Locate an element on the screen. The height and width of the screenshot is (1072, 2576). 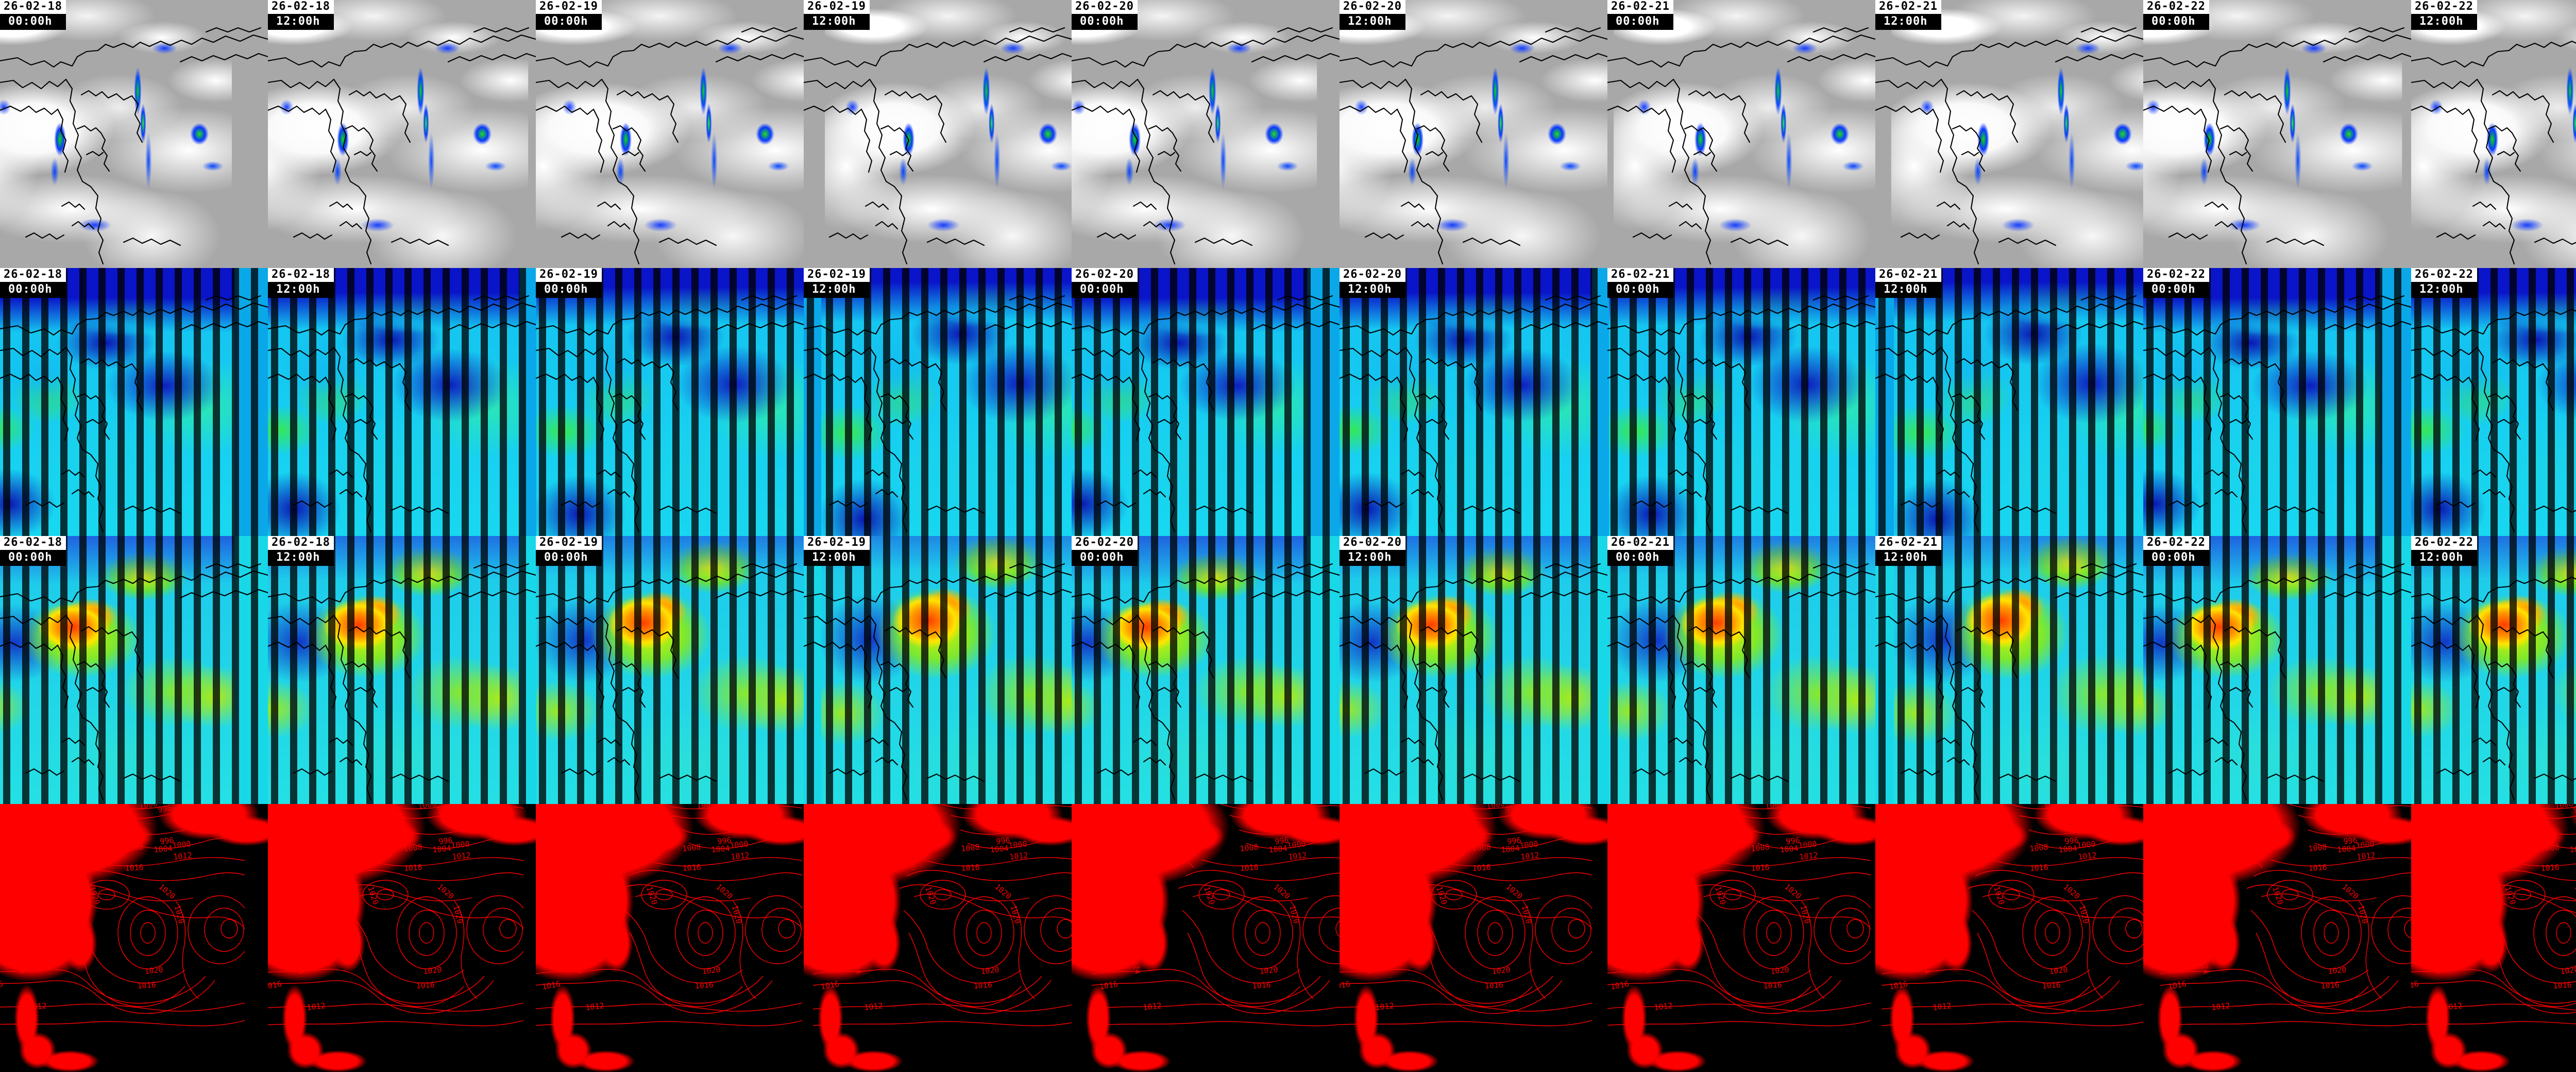
panel-total-cloud-cover-and-precipitation-t9: 26-02-22 12:00h is located at coordinates (2493, 134).